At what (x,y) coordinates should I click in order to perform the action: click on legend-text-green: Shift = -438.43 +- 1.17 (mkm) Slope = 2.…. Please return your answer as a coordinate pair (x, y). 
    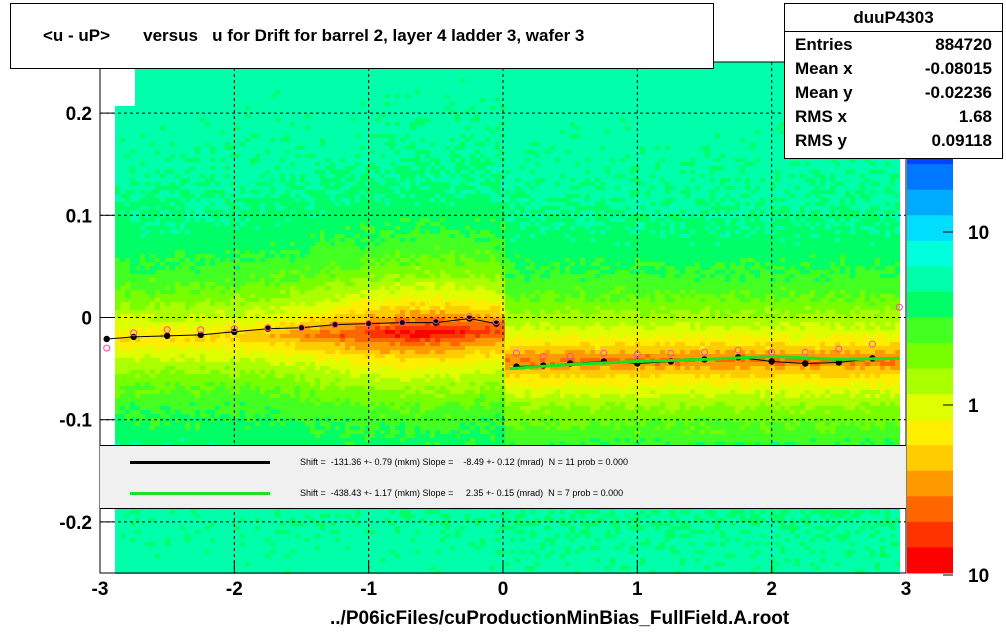
    Looking at the image, I should click on (461, 493).